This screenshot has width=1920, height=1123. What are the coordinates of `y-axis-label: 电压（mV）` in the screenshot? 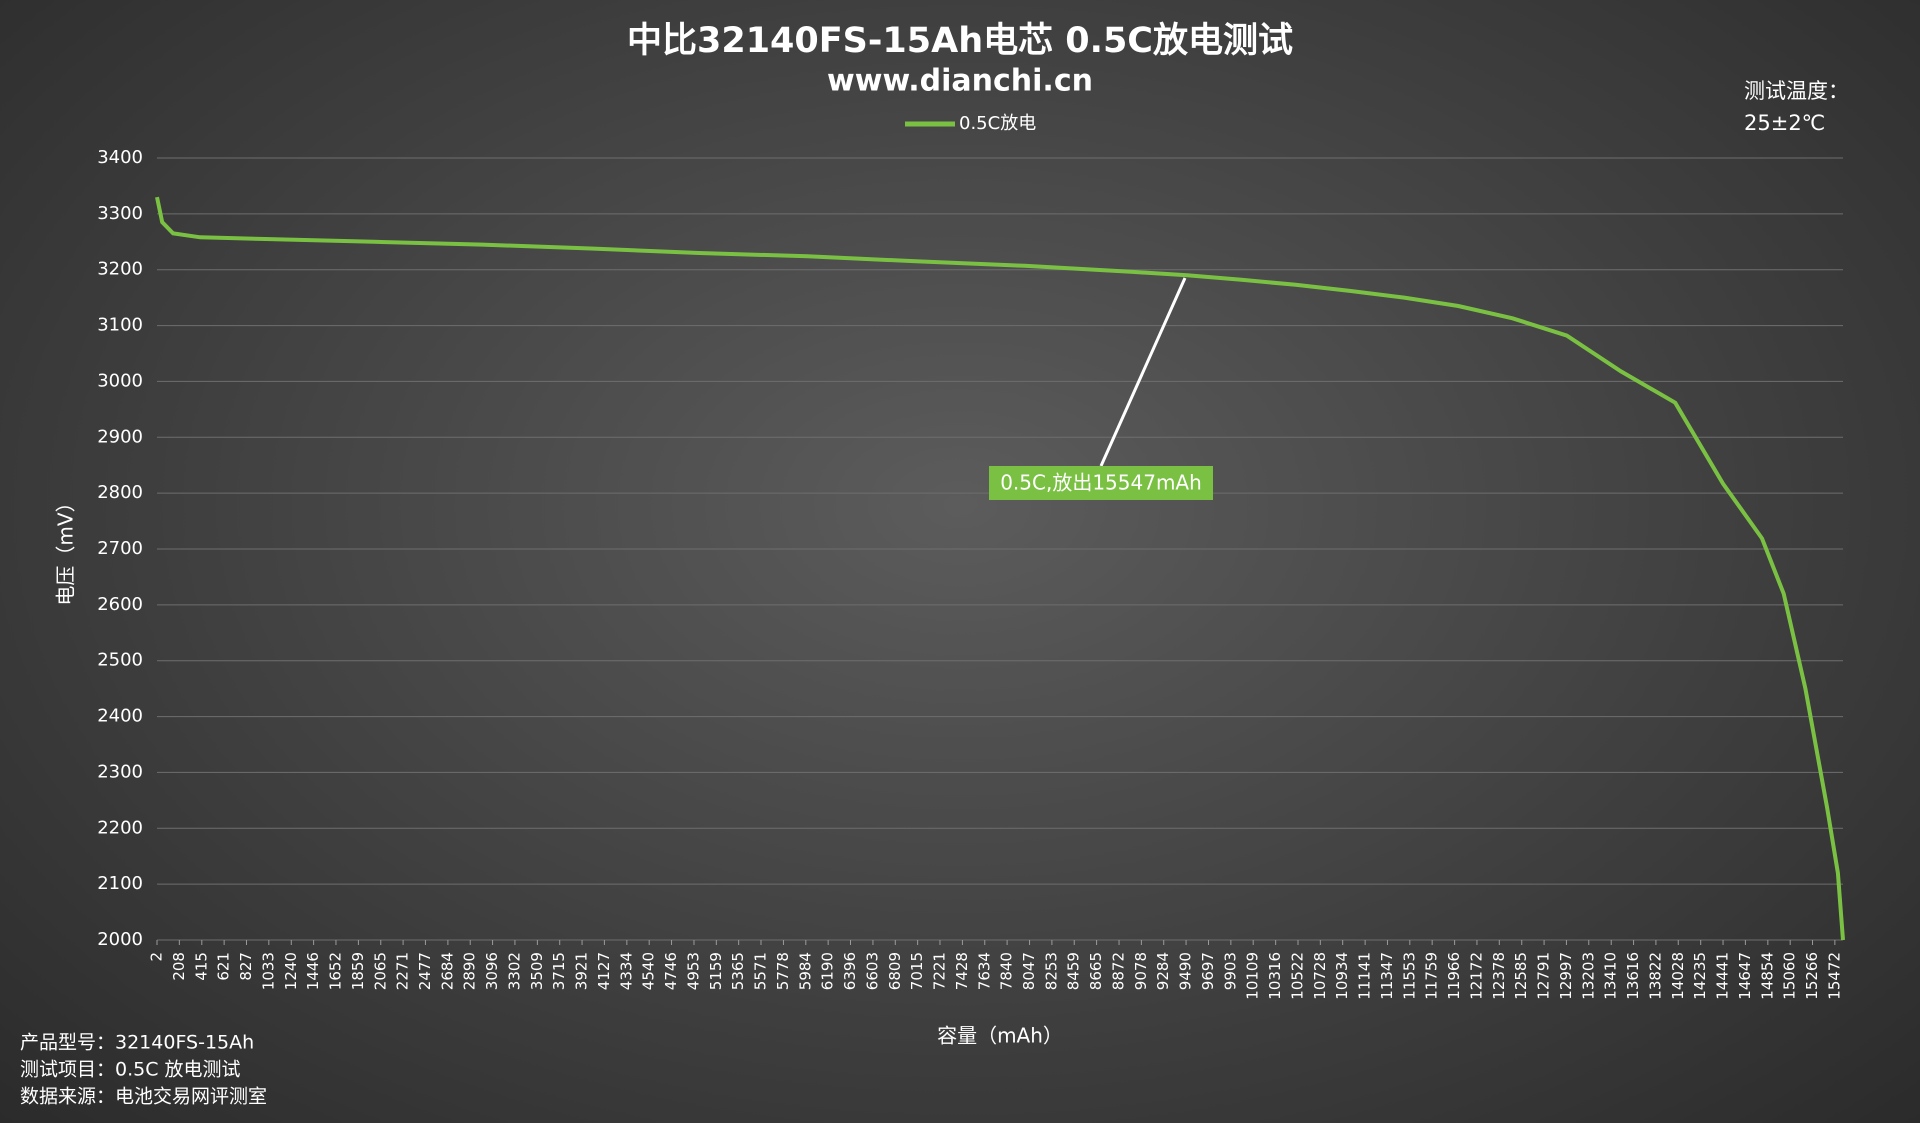 It's located at (66, 548).